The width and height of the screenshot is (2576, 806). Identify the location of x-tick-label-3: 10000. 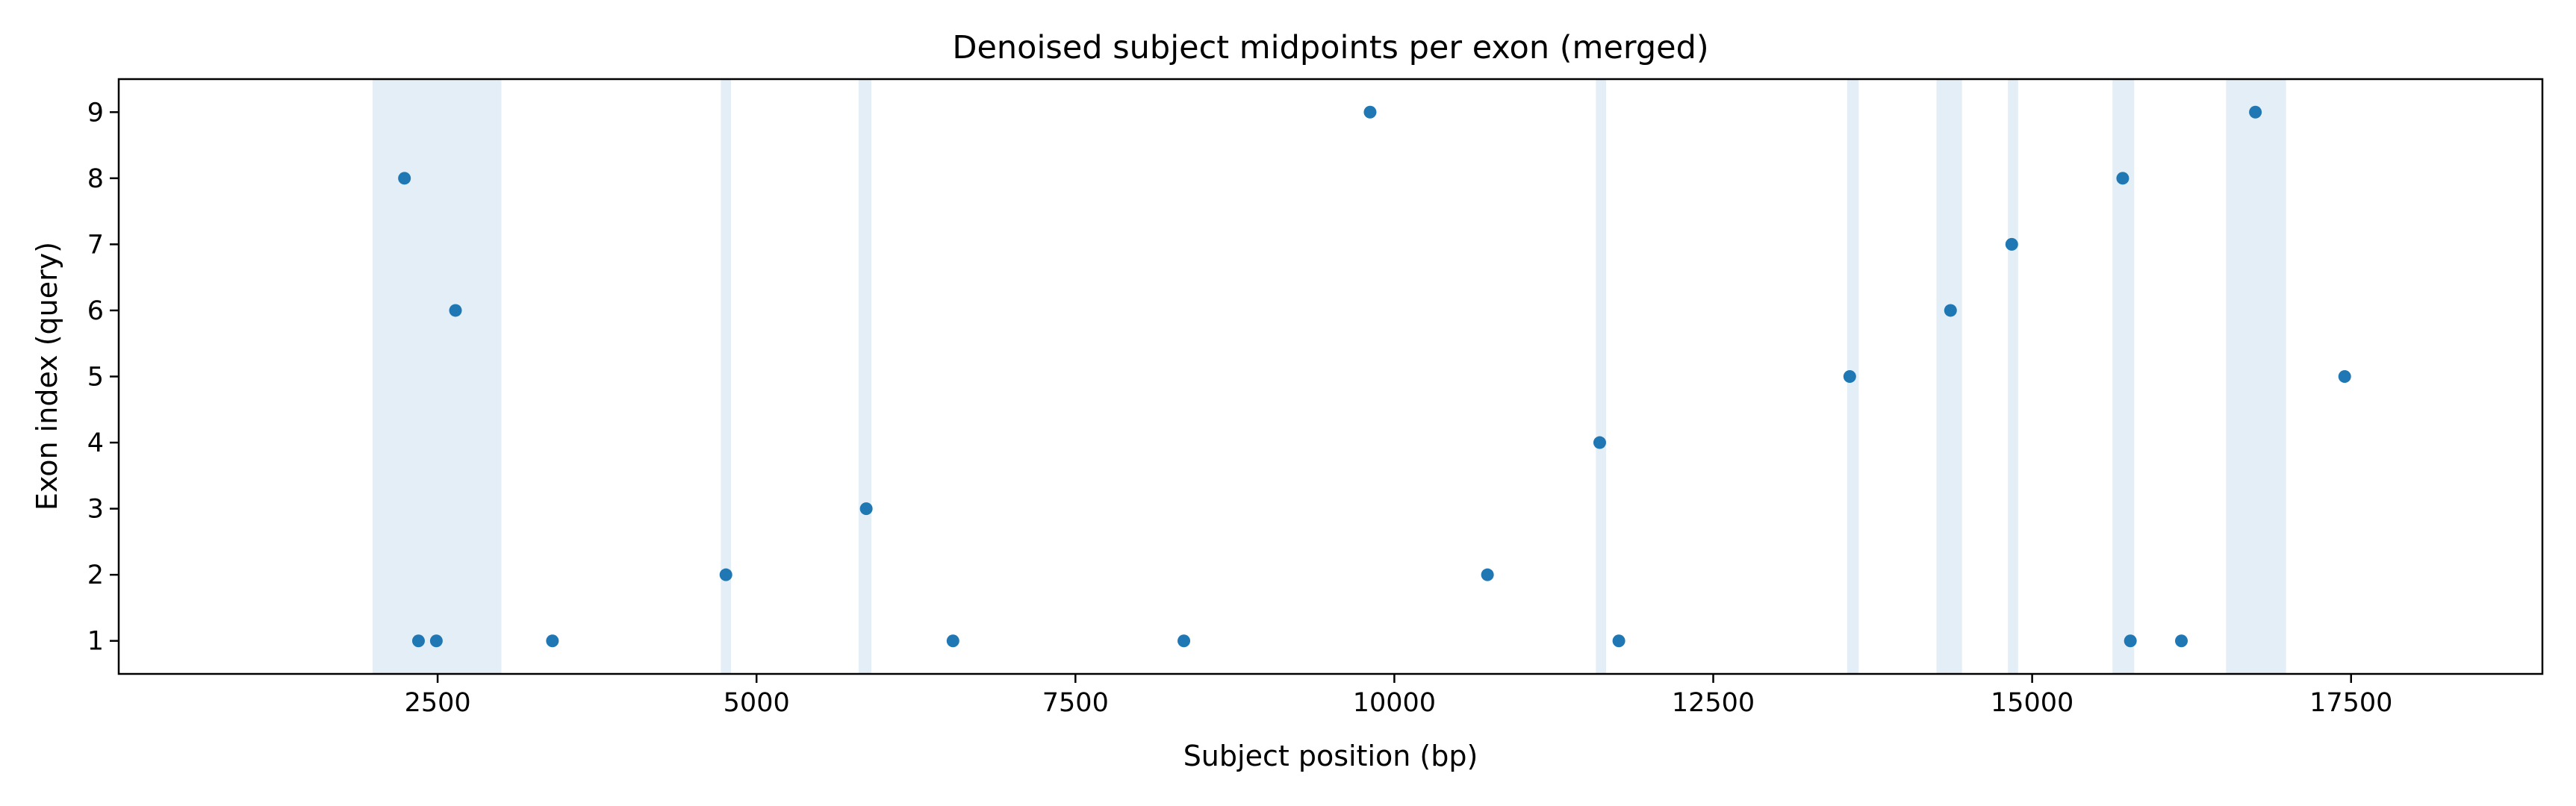
(1394, 703).